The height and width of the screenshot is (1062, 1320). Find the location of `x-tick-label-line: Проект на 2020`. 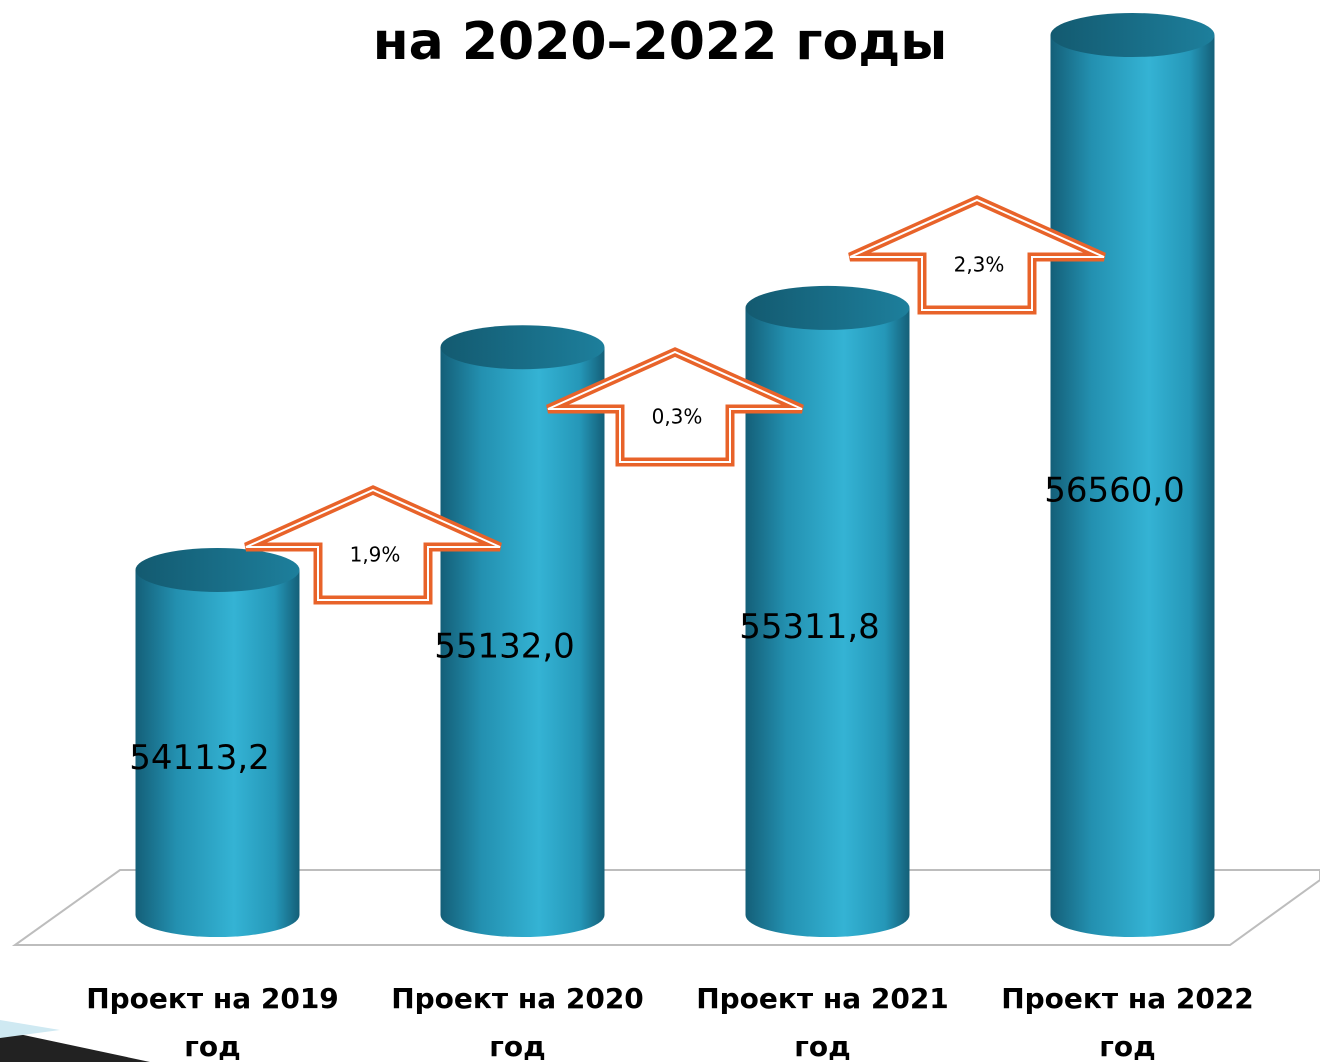

x-tick-label-line: Проект на 2020 is located at coordinates (517, 998).